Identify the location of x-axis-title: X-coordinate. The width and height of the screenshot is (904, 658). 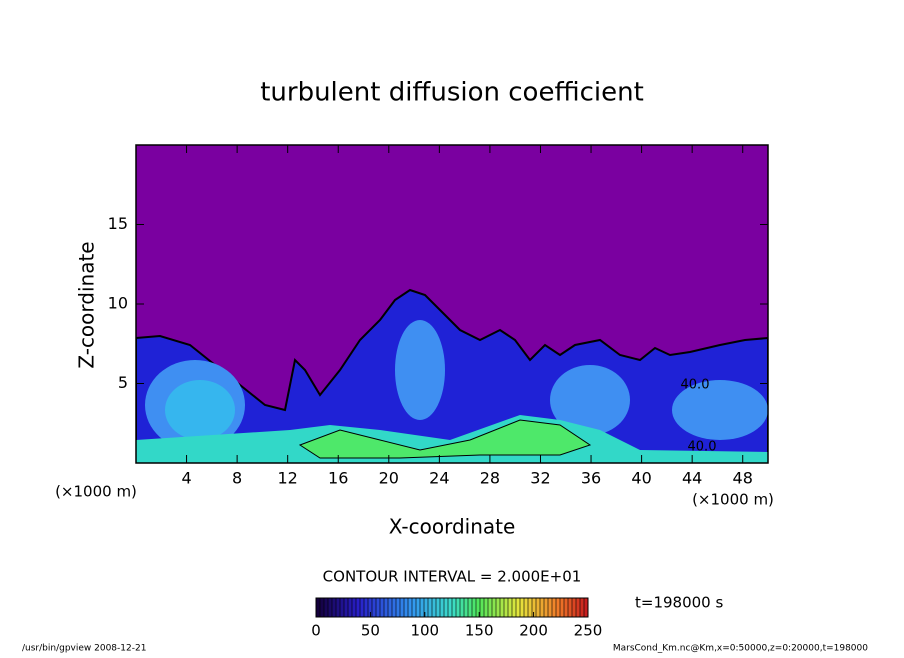
(452, 527).